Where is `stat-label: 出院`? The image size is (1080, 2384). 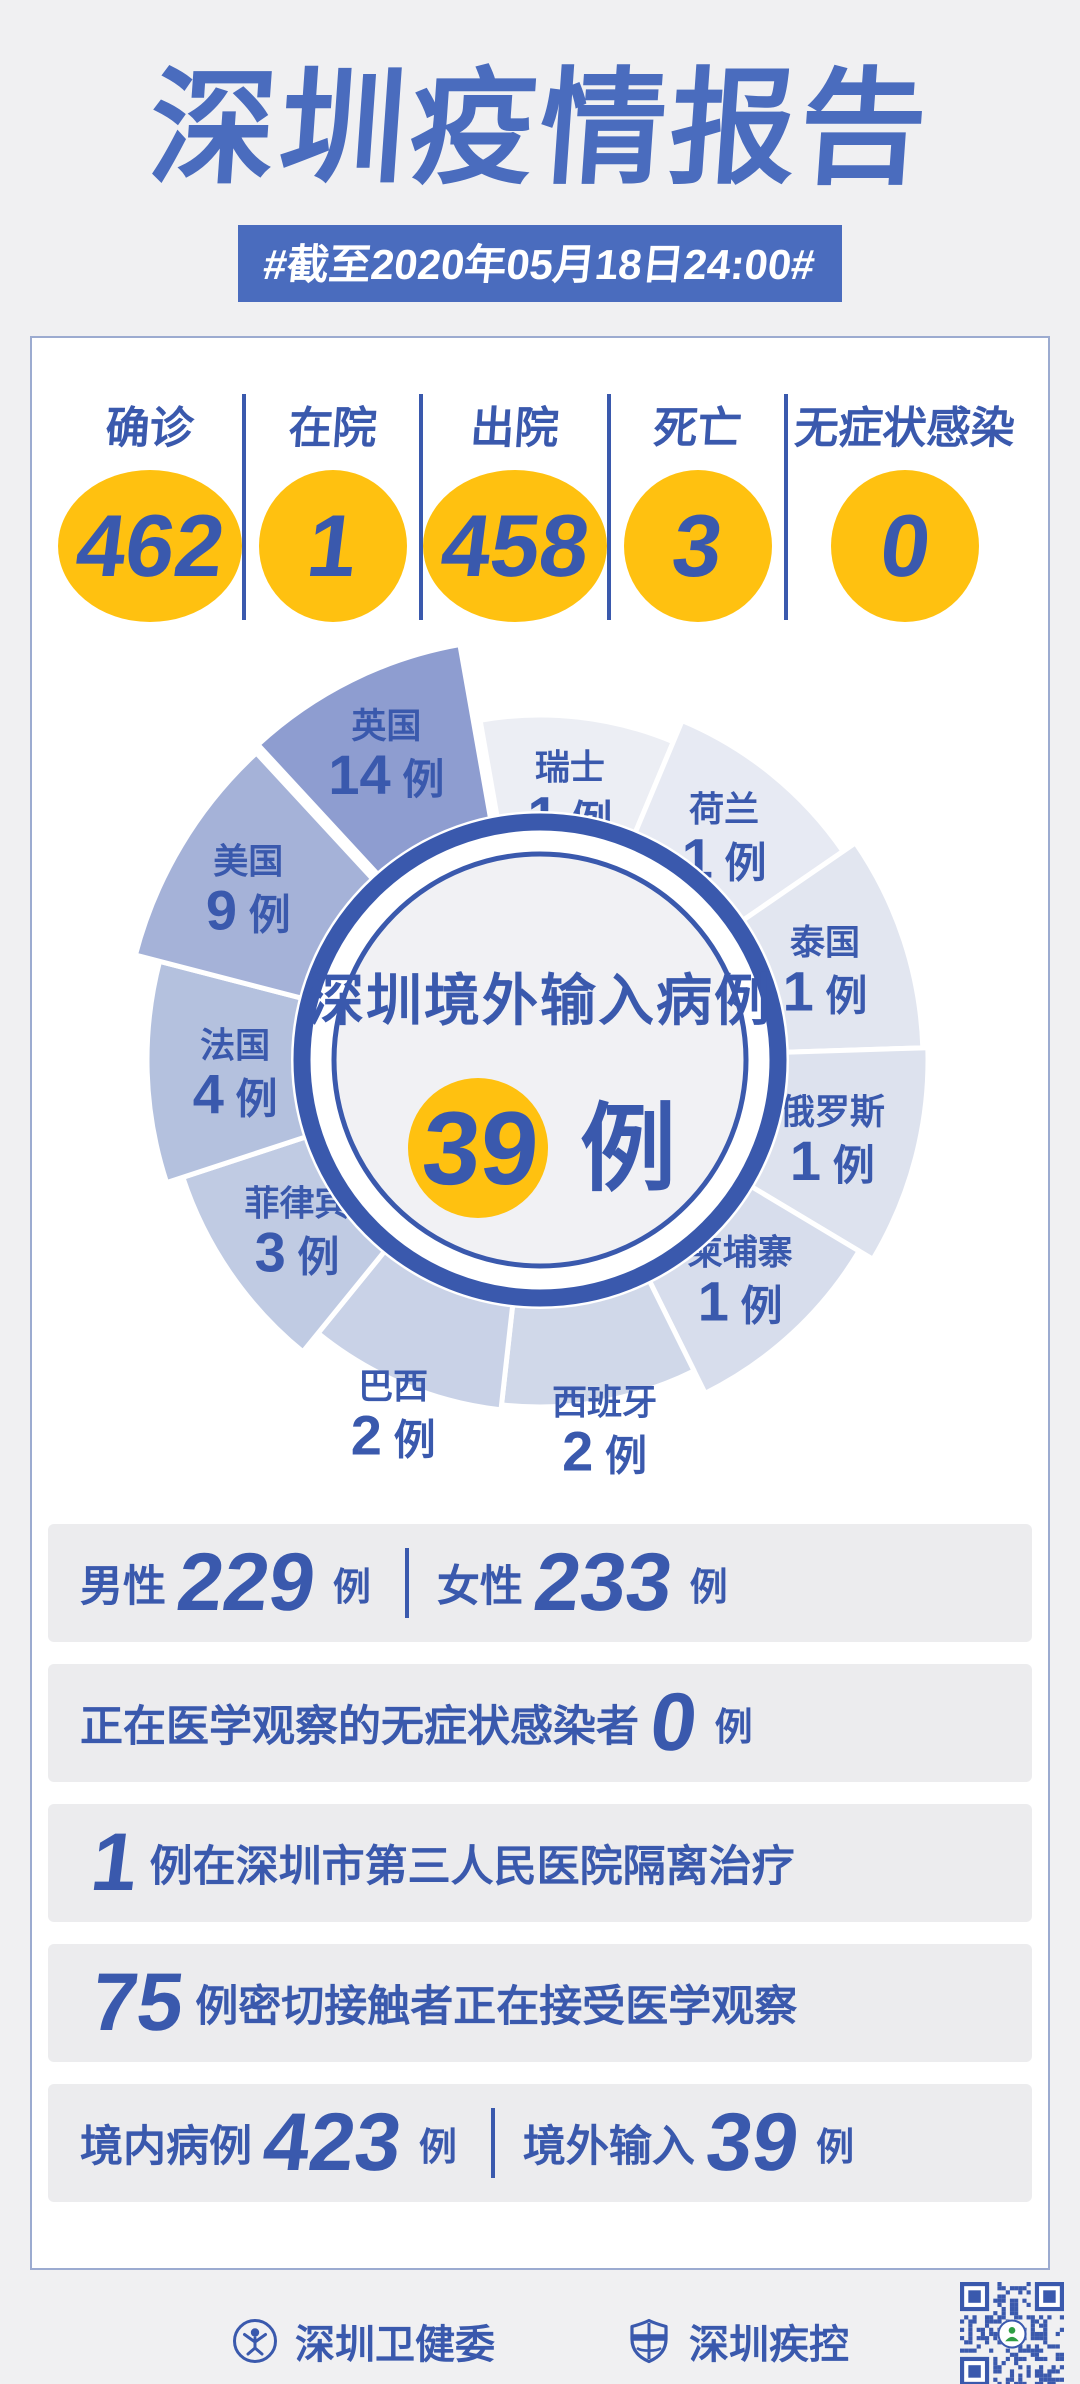
stat-label: 出院 is located at coordinates (515, 429).